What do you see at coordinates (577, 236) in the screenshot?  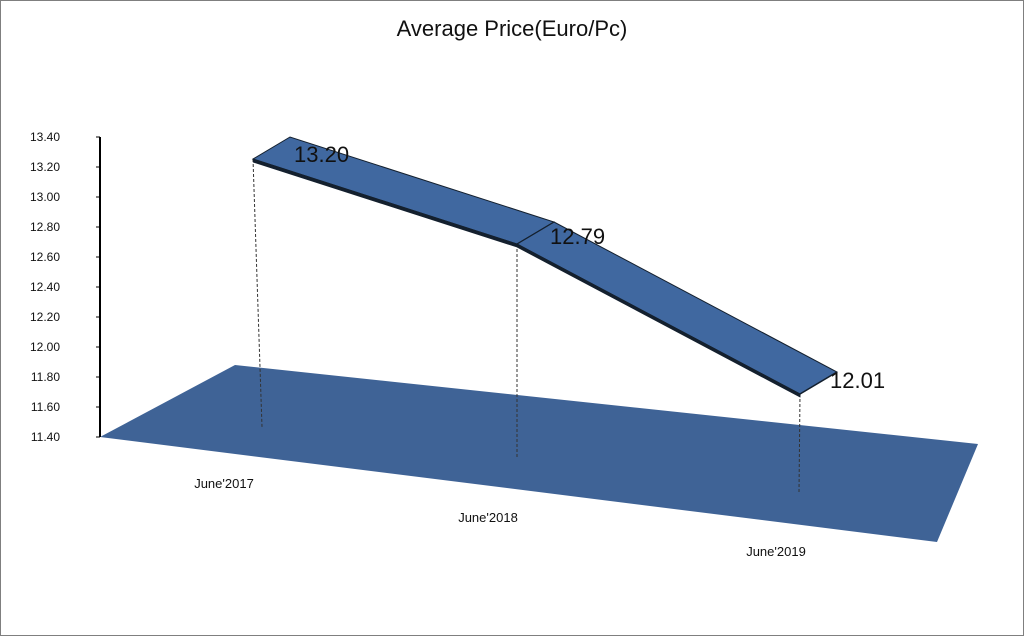 I see `data-label-2: 12.79` at bounding box center [577, 236].